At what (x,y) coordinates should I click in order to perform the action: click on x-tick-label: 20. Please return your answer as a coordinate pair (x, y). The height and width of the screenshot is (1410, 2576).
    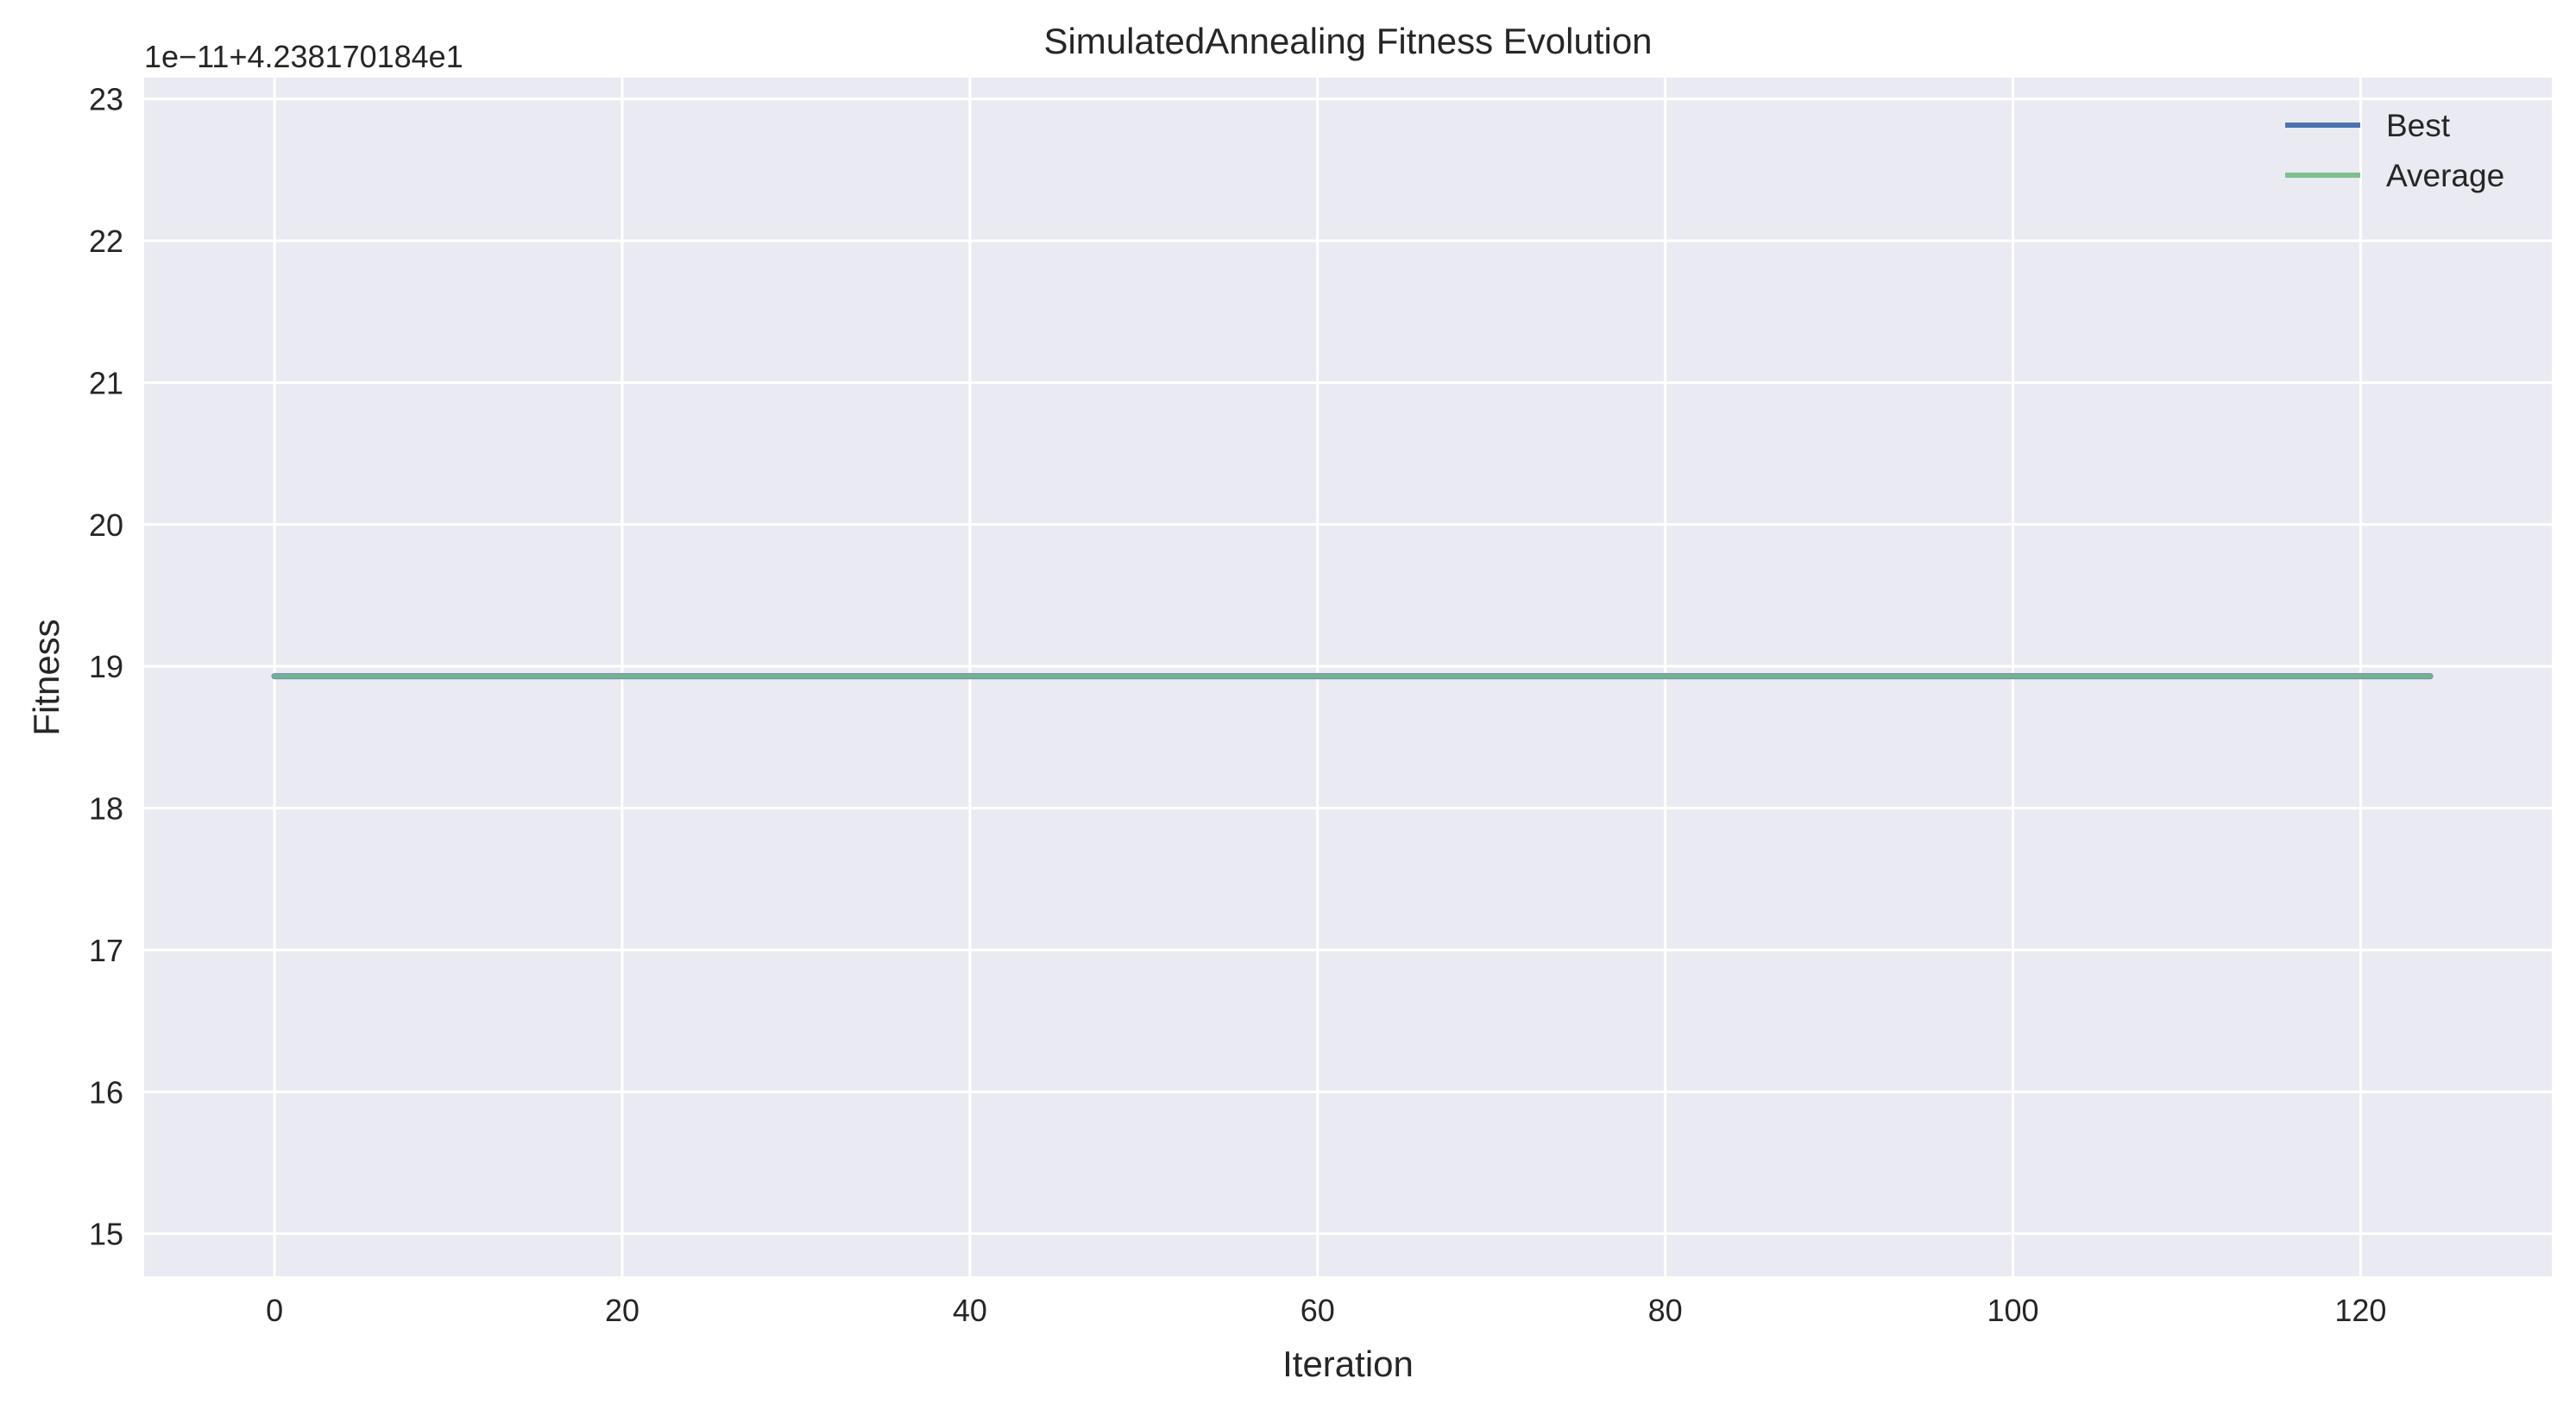
    Looking at the image, I should click on (622, 1310).